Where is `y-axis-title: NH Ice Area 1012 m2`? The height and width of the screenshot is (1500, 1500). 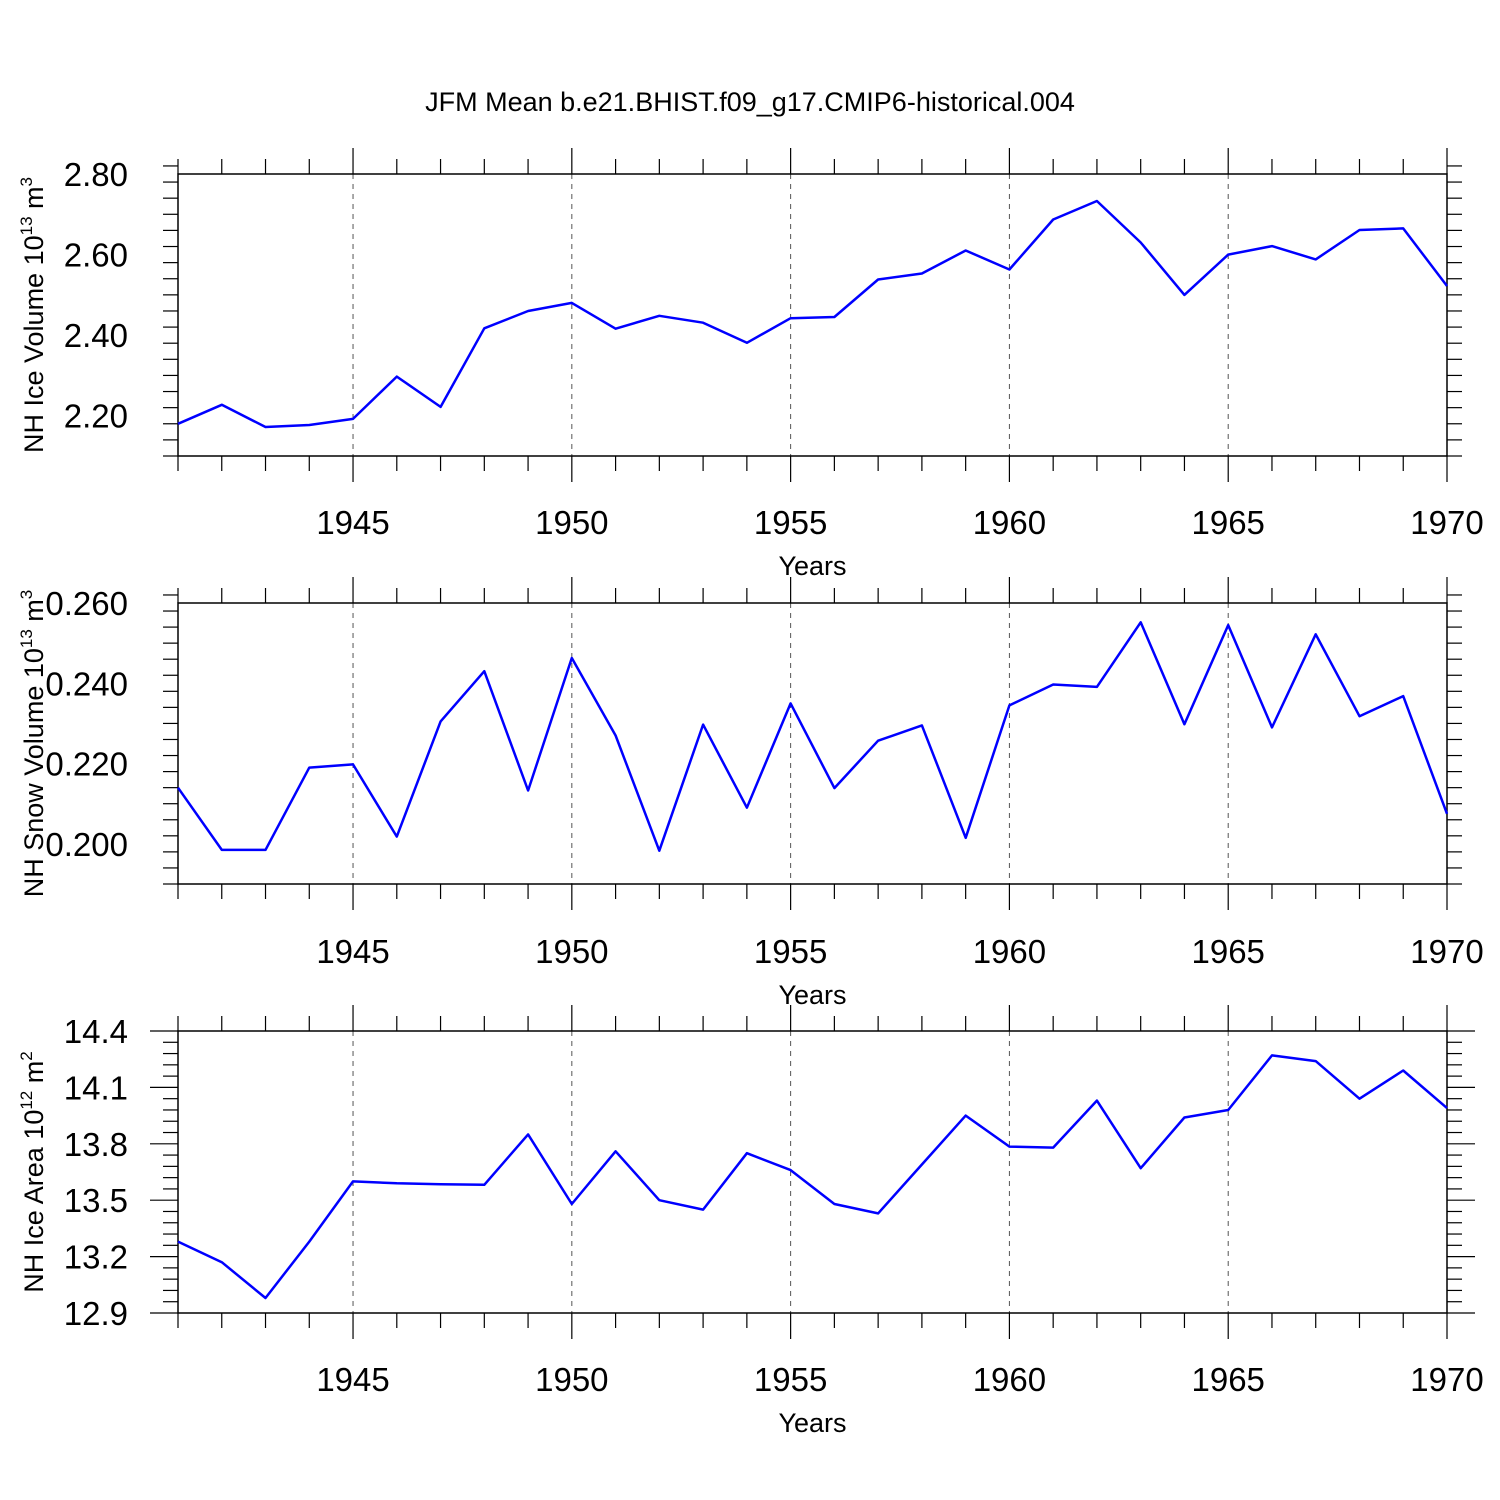 y-axis-title: NH Ice Area 1012 m2 is located at coordinates (33, 1171).